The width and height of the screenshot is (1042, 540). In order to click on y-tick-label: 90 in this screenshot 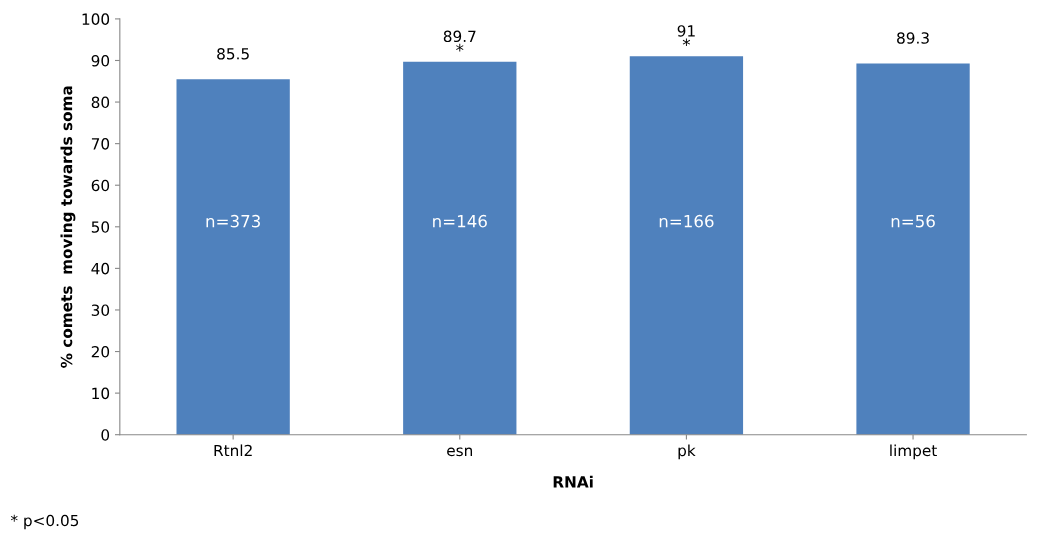, I will do `click(100, 60)`.